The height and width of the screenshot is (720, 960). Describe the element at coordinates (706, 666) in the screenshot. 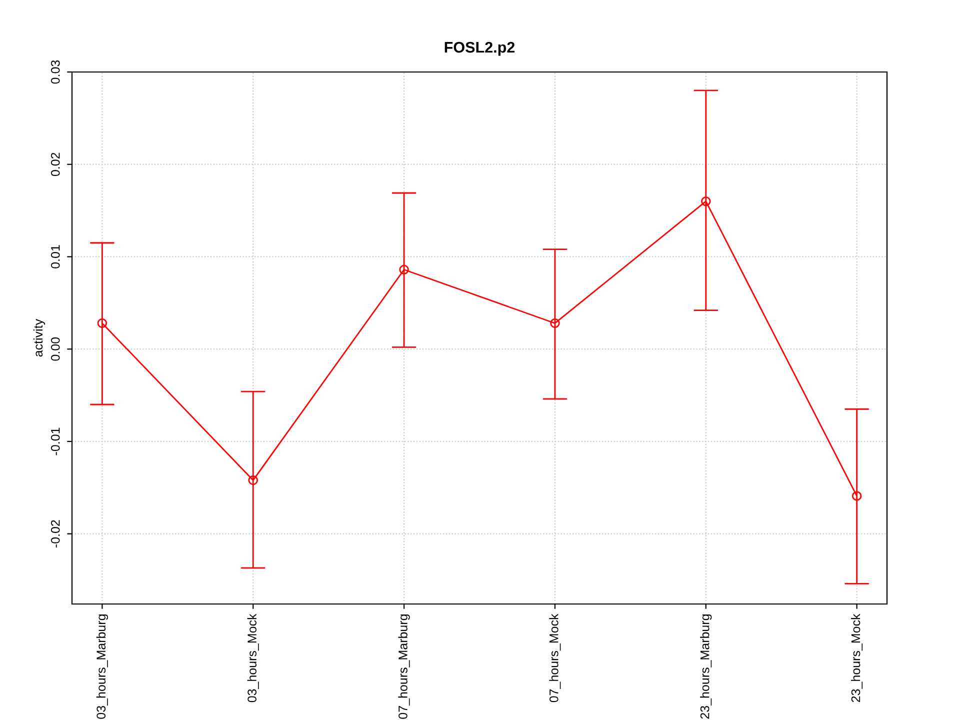

I see `x-tick-label: 23_hours_Marburg` at that location.